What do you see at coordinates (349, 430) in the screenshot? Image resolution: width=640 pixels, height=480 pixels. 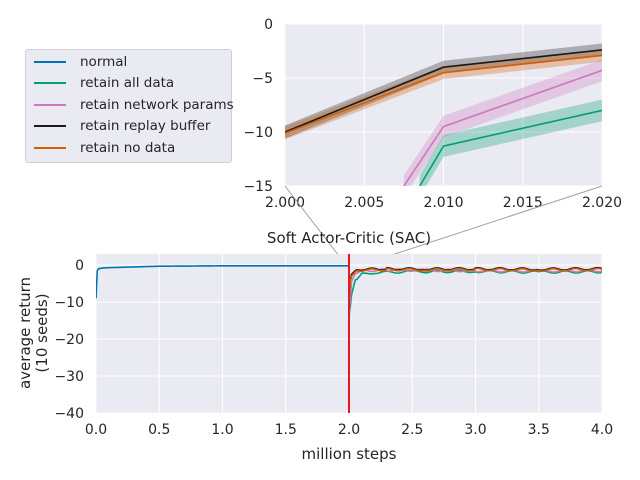 I see `x-tick-label: 2.0` at bounding box center [349, 430].